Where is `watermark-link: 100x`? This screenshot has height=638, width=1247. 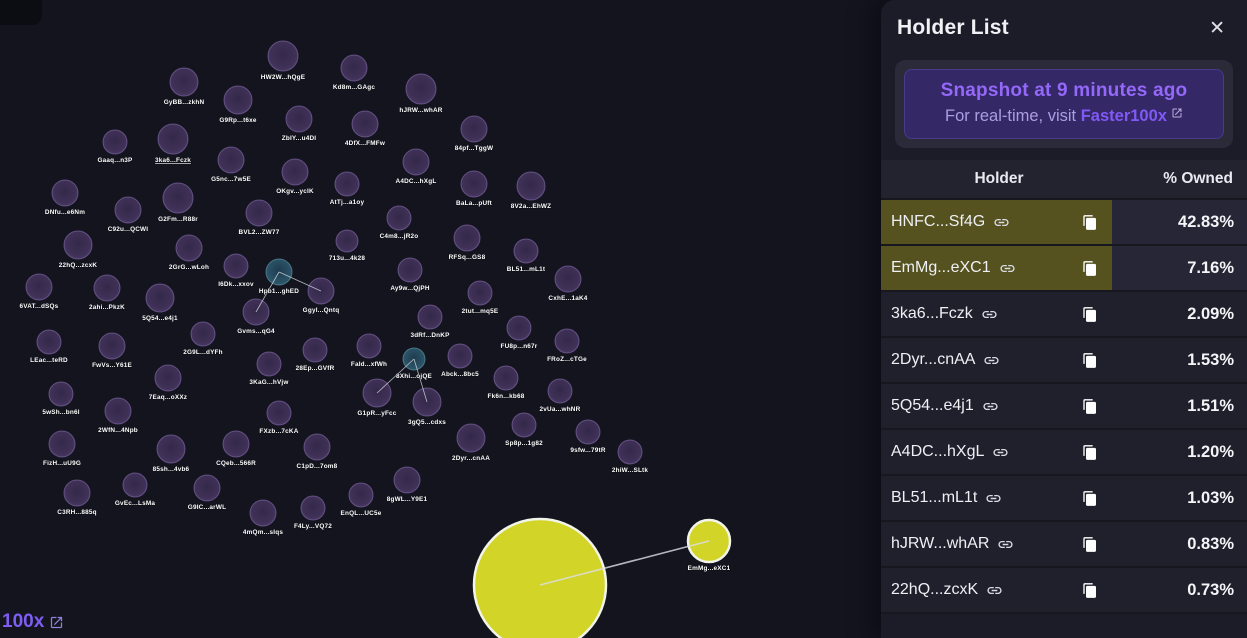 watermark-link: 100x is located at coordinates (33, 622).